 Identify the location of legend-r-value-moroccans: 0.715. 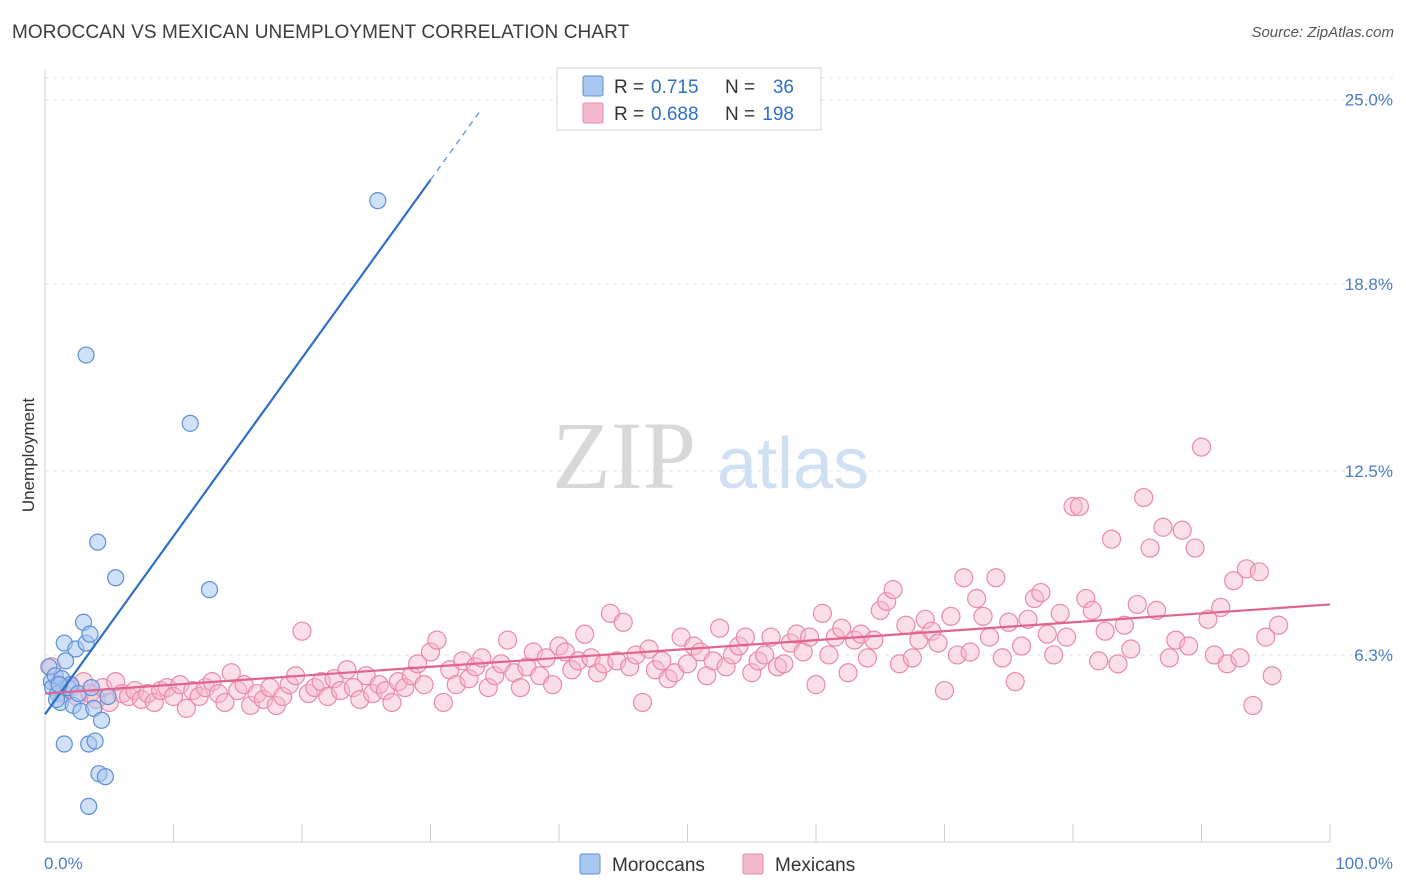
(675, 87).